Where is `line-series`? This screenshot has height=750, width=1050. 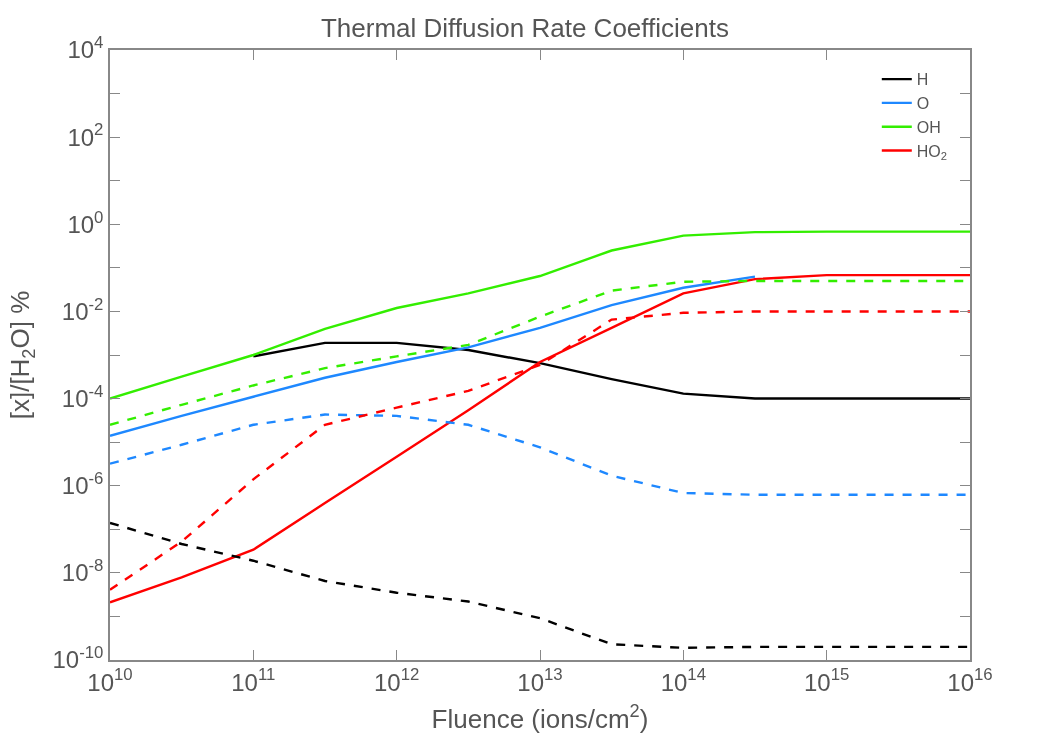 line-series is located at coordinates (433, 356).